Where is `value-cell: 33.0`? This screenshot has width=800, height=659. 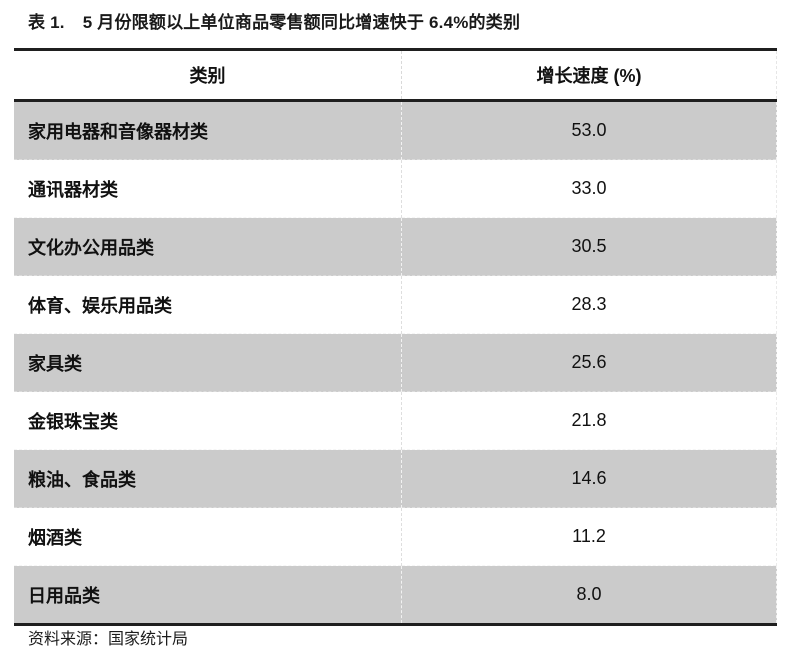 value-cell: 33.0 is located at coordinates (589, 188).